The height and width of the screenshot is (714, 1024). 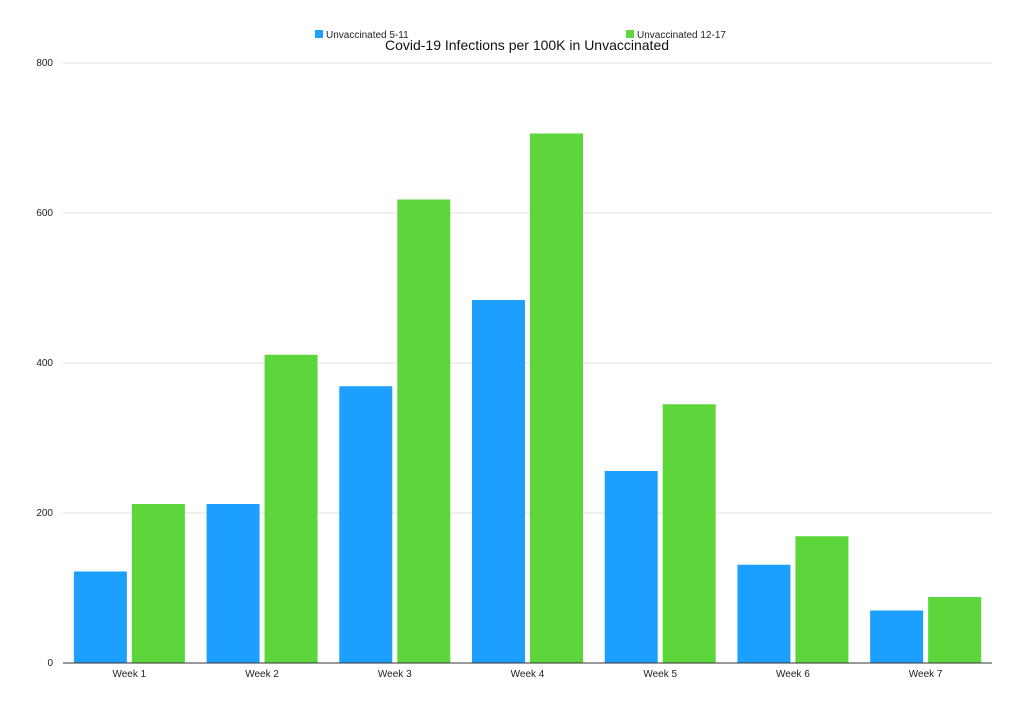 What do you see at coordinates (367, 35) in the screenshot?
I see `legend-label: Unvaccinated 5-11` at bounding box center [367, 35].